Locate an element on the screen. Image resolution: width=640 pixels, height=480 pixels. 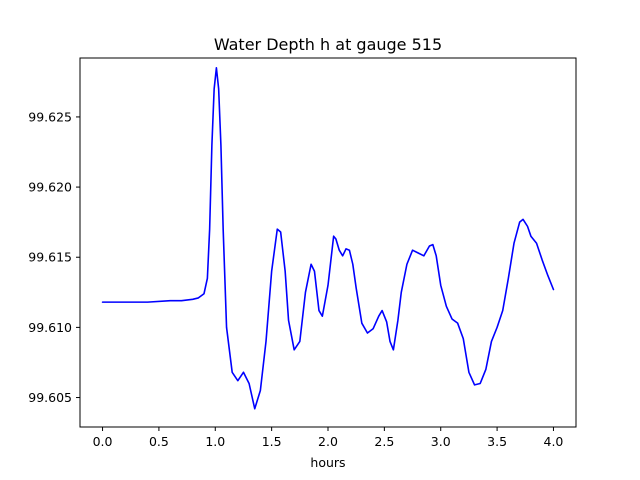
y-tick-label: 99.610 is located at coordinates (50, 327).